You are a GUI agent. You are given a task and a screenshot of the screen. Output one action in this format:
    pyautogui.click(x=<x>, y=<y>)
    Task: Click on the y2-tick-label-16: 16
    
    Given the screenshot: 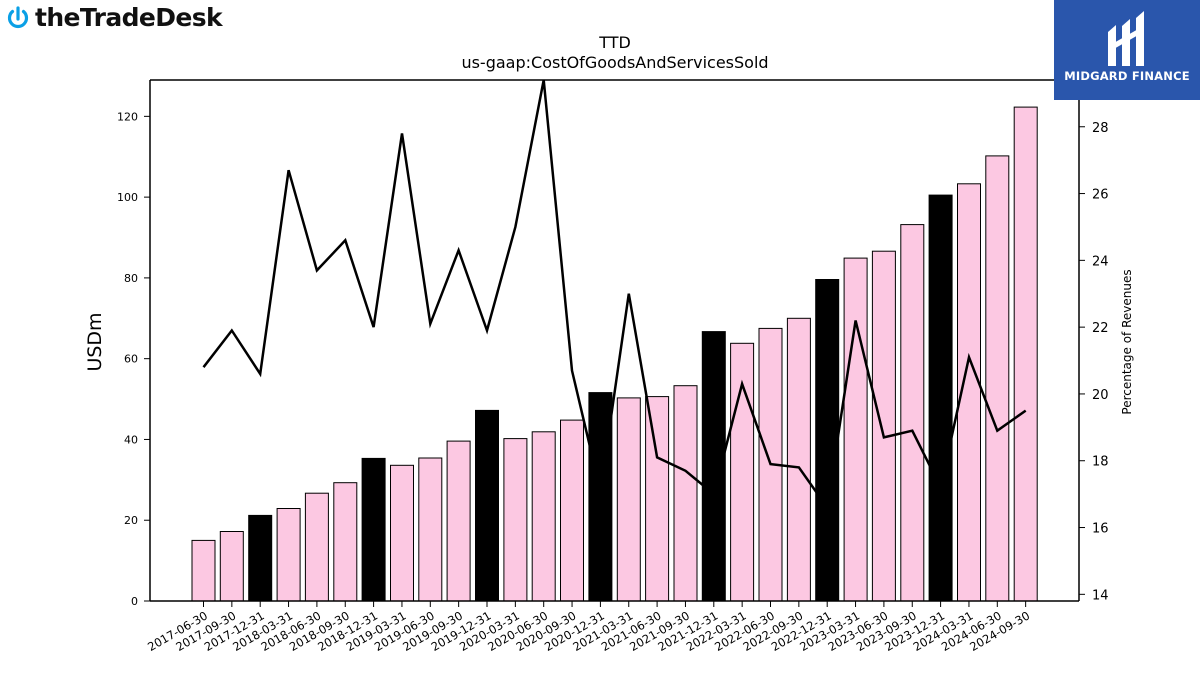 What is the action you would take?
    pyautogui.click(x=1100, y=529)
    